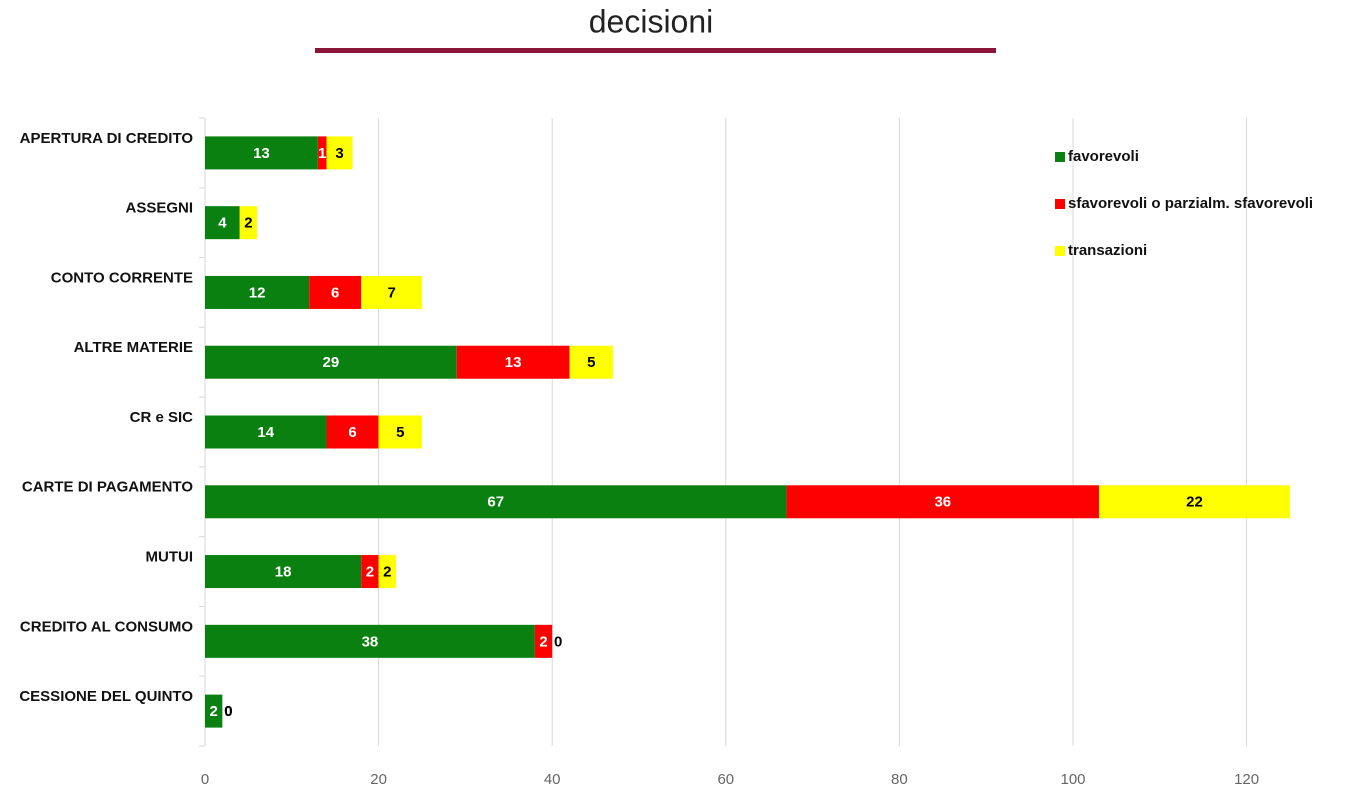 Image resolution: width=1347 pixels, height=796 pixels. Describe the element at coordinates (106, 696) in the screenshot. I see `category-label: CESSIONE DEL QUINTO` at that location.